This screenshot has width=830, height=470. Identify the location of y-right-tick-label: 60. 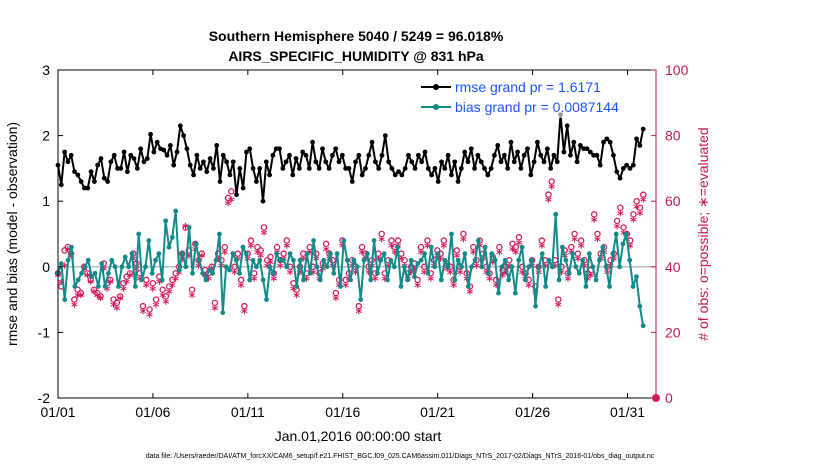
(673, 201).